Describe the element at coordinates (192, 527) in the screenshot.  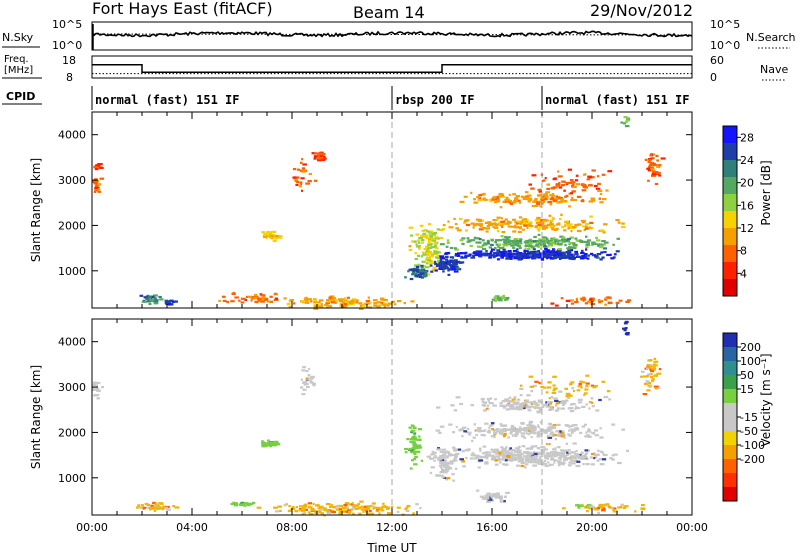
I see `x-tick-label: 04:00` at that location.